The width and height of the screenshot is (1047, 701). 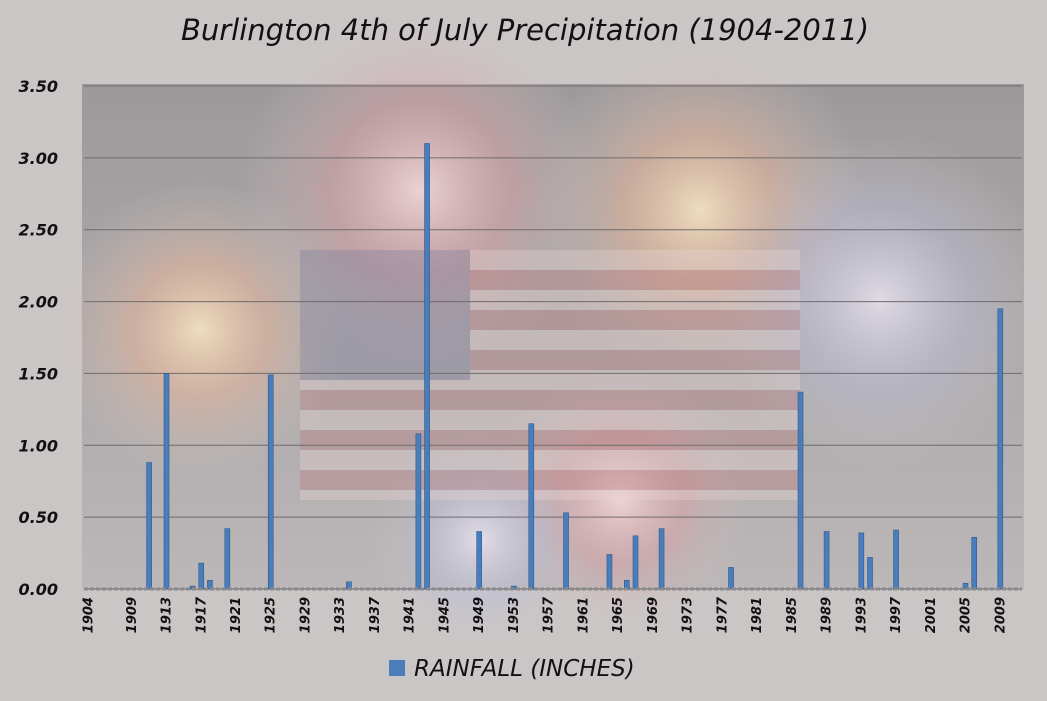 What do you see at coordinates (827, 615) in the screenshot?
I see `x-tick-label: 1989` at bounding box center [827, 615].